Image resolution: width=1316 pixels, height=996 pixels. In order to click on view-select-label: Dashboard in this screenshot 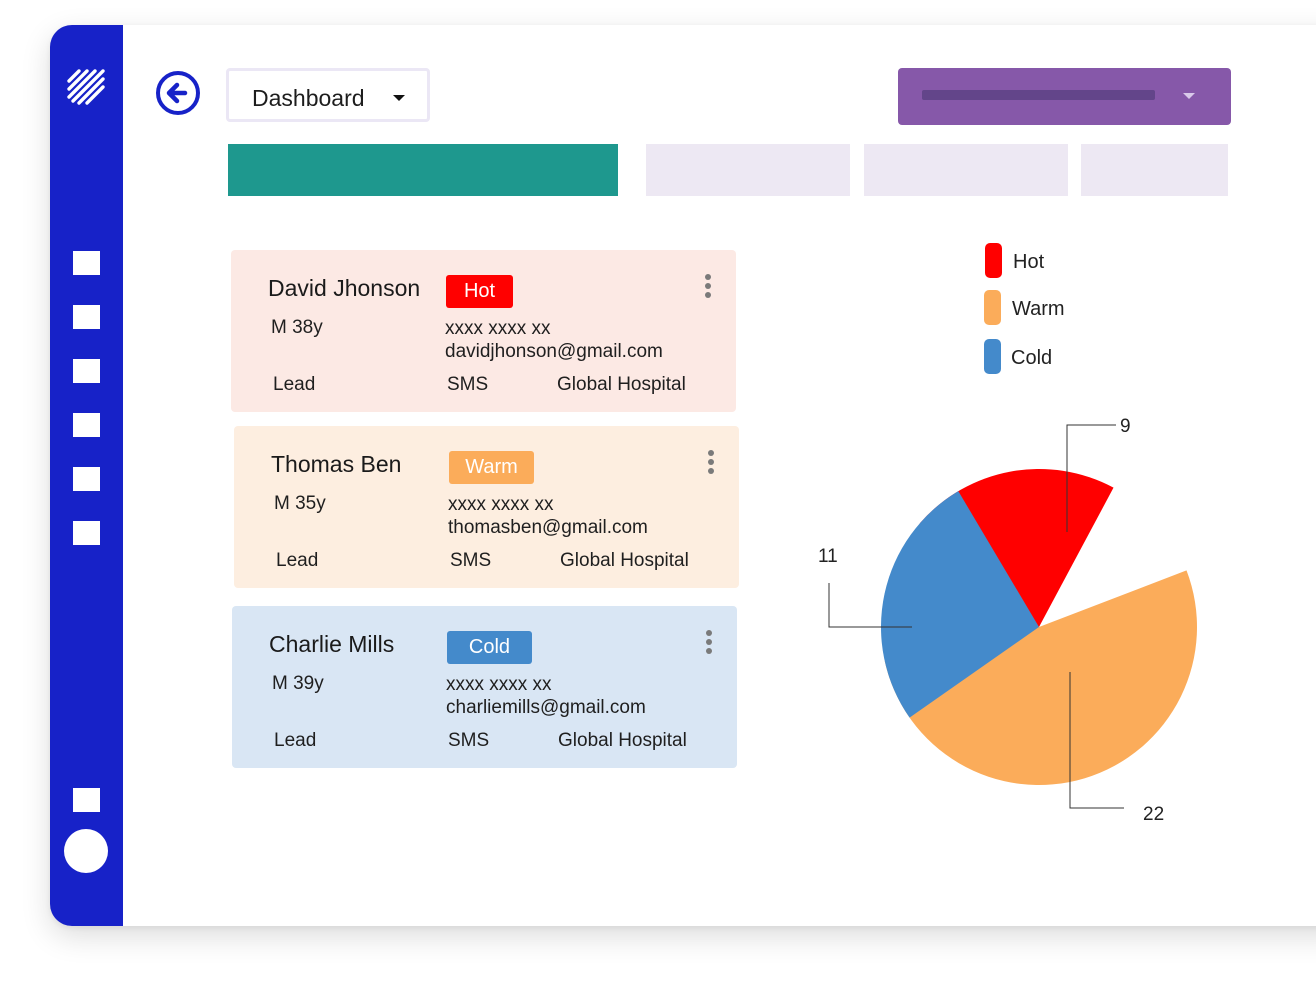, I will do `click(308, 98)`.